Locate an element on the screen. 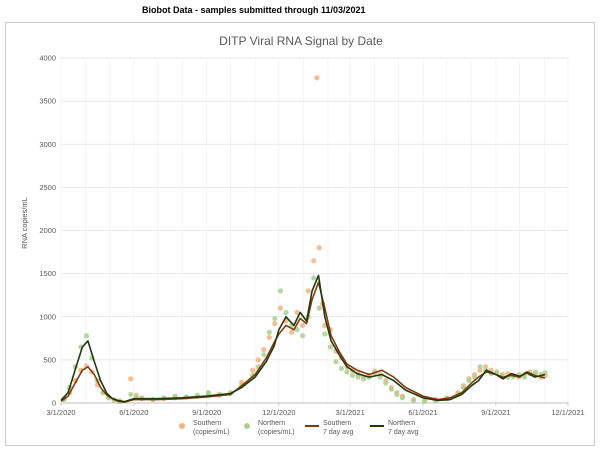  y-tick-label: 3000 is located at coordinates (47, 144).